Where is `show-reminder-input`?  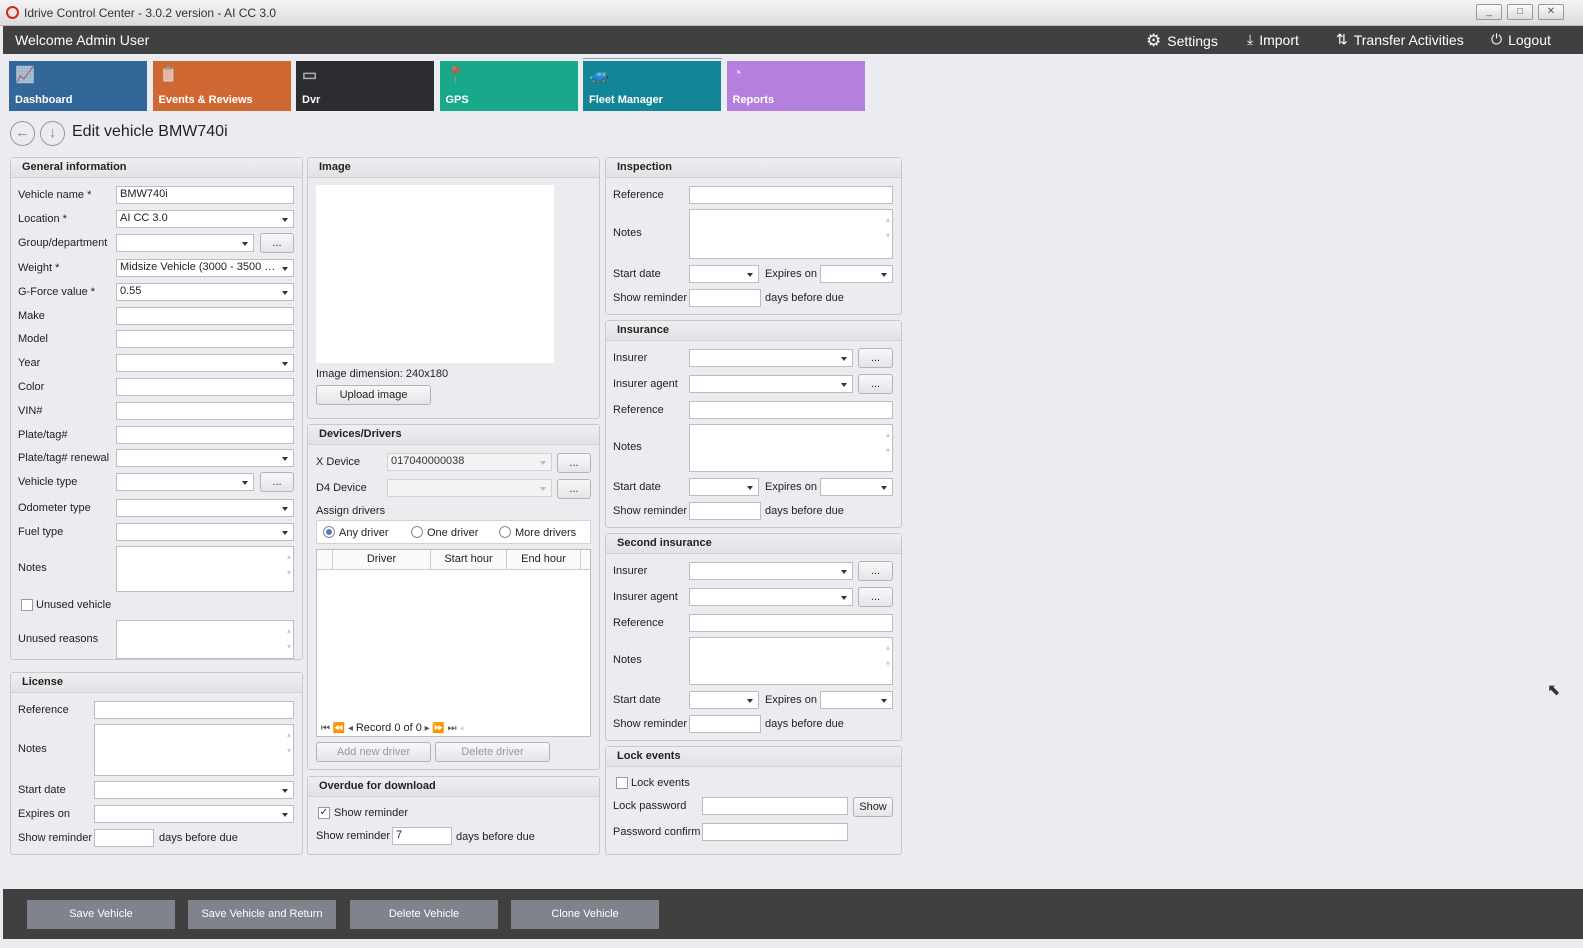 show-reminder-input is located at coordinates (124, 838).